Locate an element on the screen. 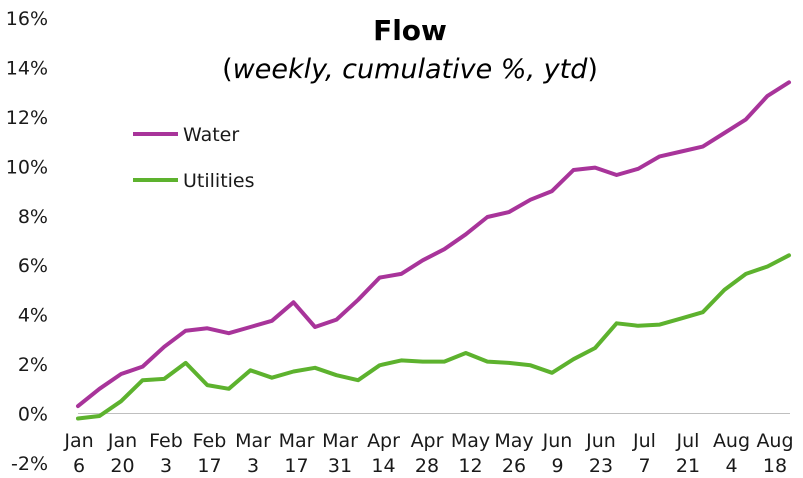 This screenshot has width=803, height=478. legend-label-water: Water is located at coordinates (211, 135).